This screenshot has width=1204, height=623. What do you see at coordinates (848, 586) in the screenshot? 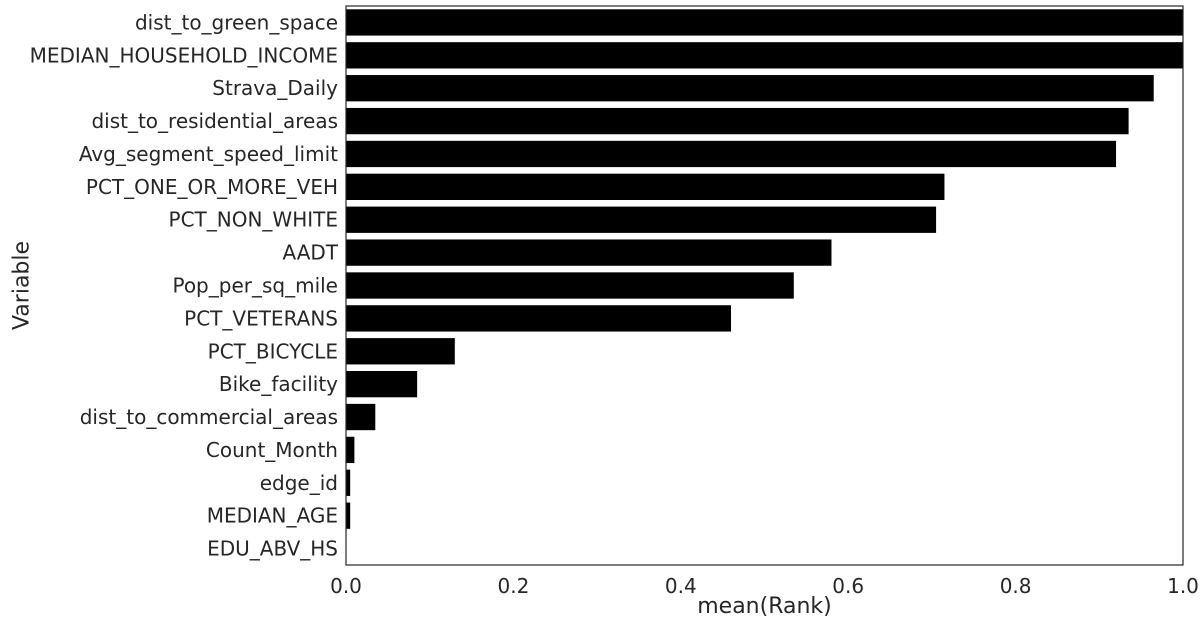
I see `x-tick-label: 0.6` at bounding box center [848, 586].